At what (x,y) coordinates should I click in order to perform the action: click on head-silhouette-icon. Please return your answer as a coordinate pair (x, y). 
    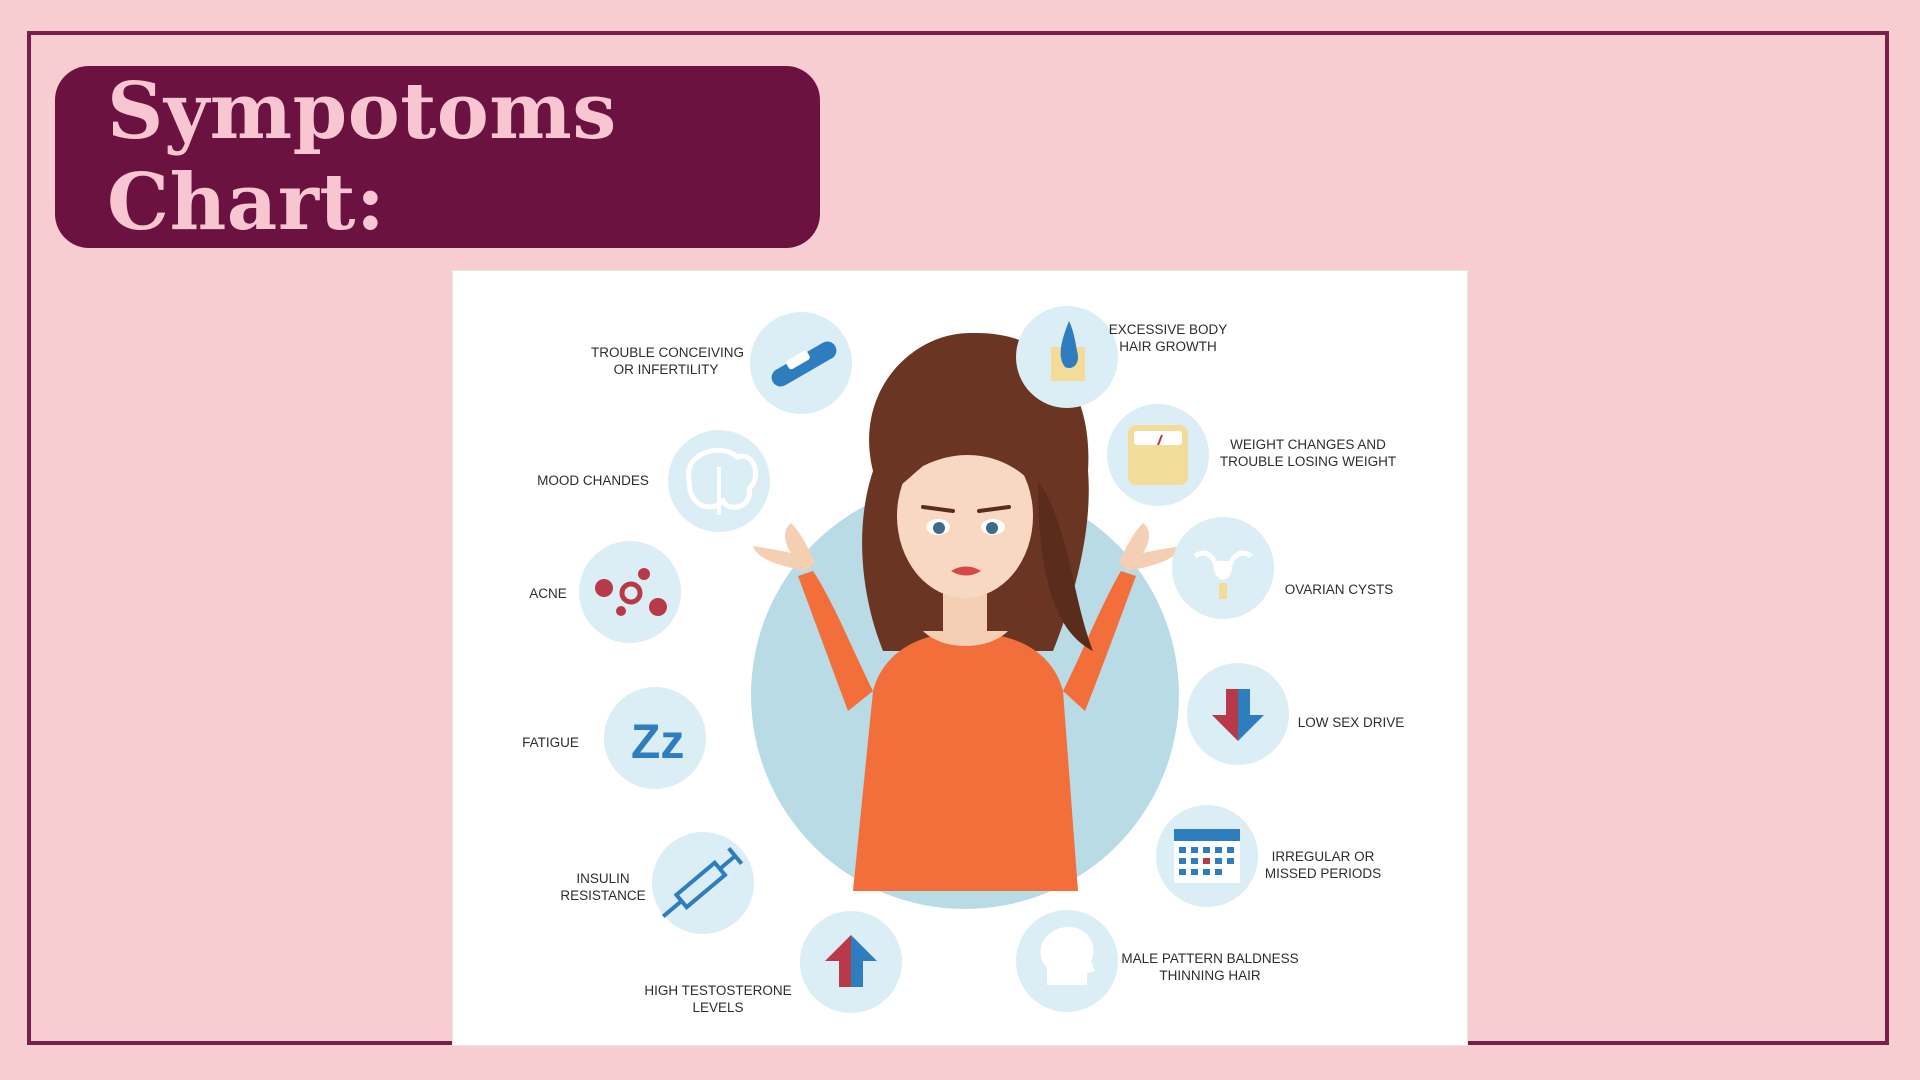
    Looking at the image, I should click on (1067, 961).